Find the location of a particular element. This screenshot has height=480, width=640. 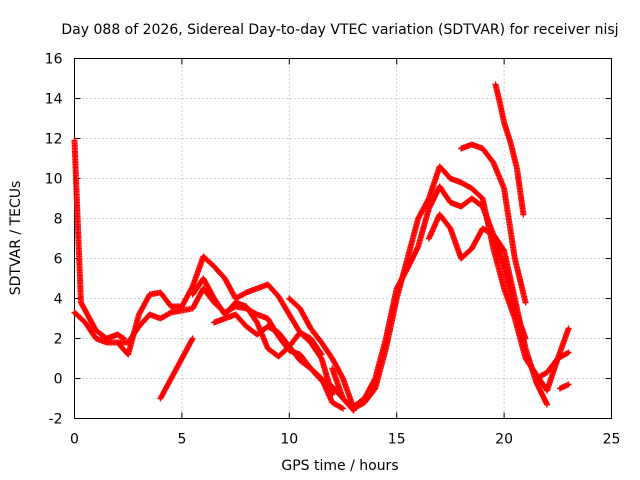

series-track-c is located at coordinates (230, 348).